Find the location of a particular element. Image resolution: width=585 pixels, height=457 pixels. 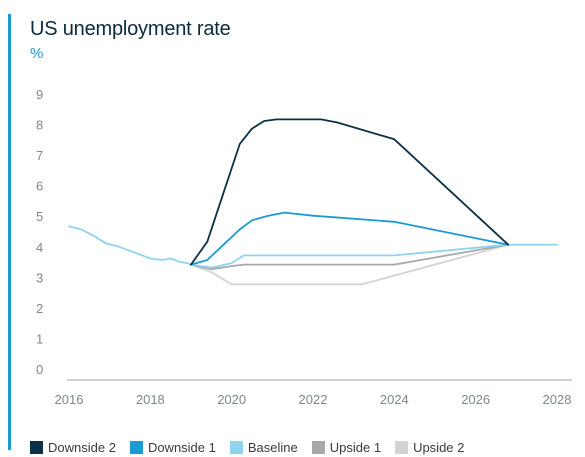

legend-item: Upside 1 is located at coordinates (346, 447).